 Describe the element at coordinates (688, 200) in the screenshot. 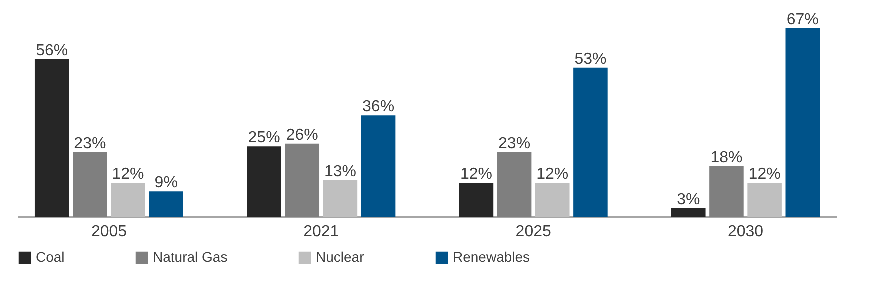

I see `data-label: 3%` at that location.